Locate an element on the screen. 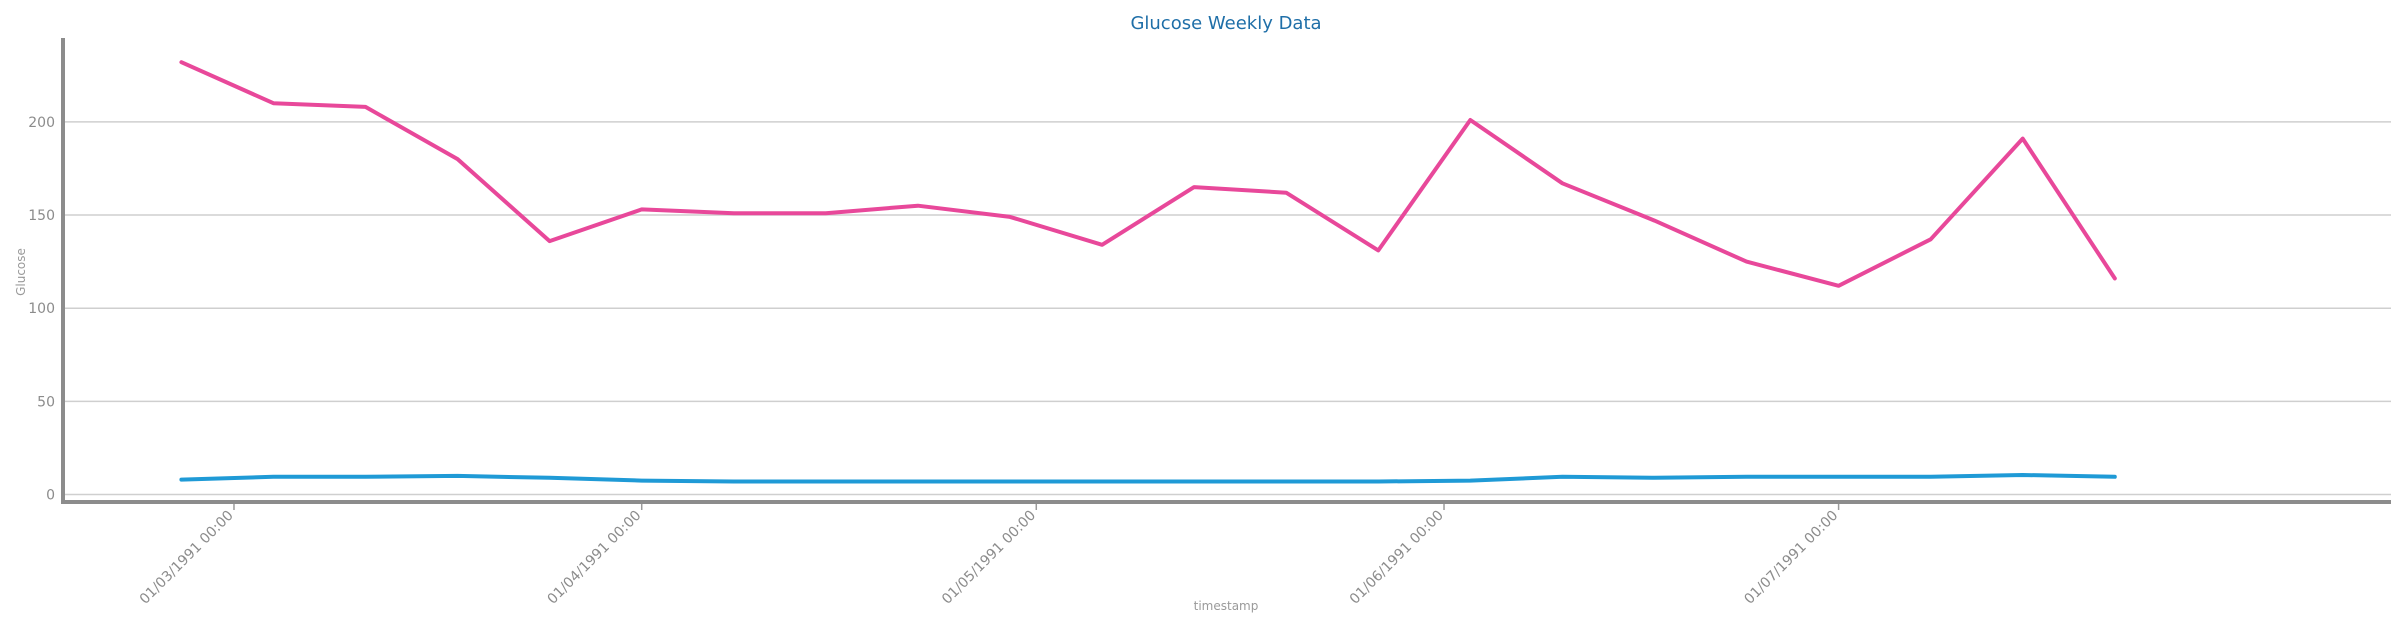  y-tick-label: 50 is located at coordinates (46, 402).